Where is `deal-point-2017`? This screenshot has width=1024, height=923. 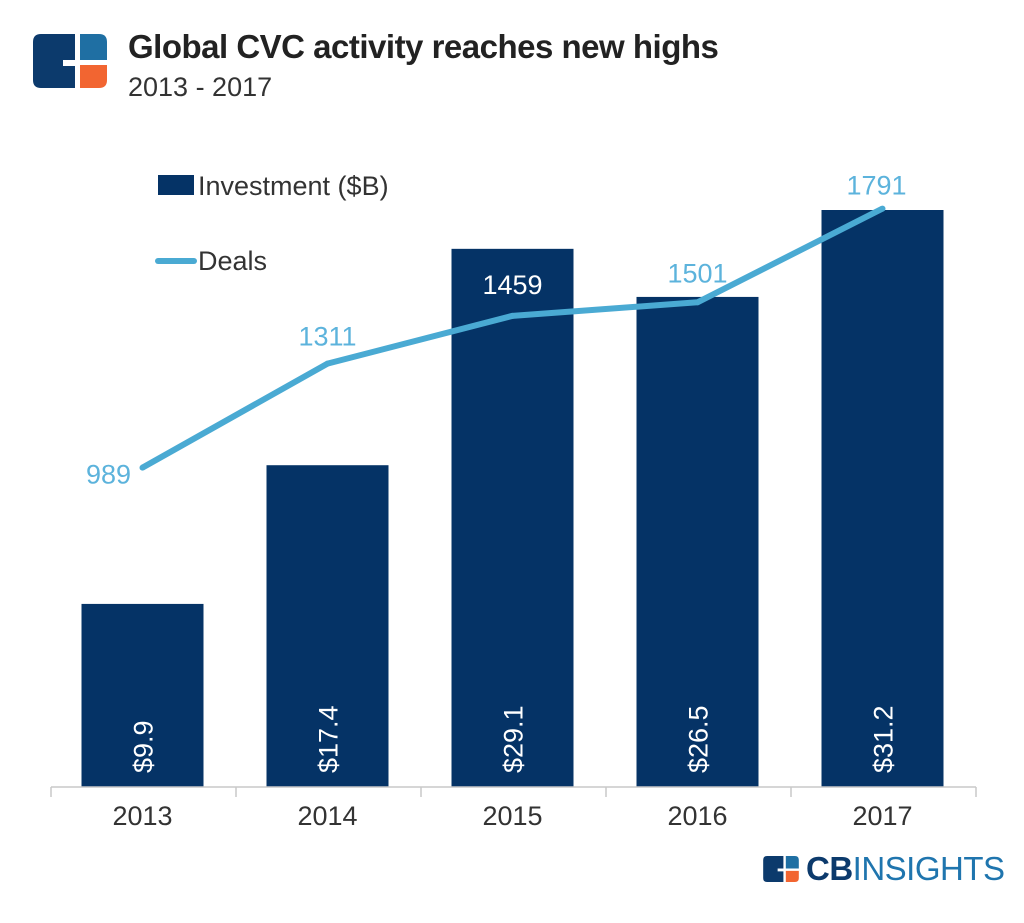 deal-point-2017 is located at coordinates (882, 208).